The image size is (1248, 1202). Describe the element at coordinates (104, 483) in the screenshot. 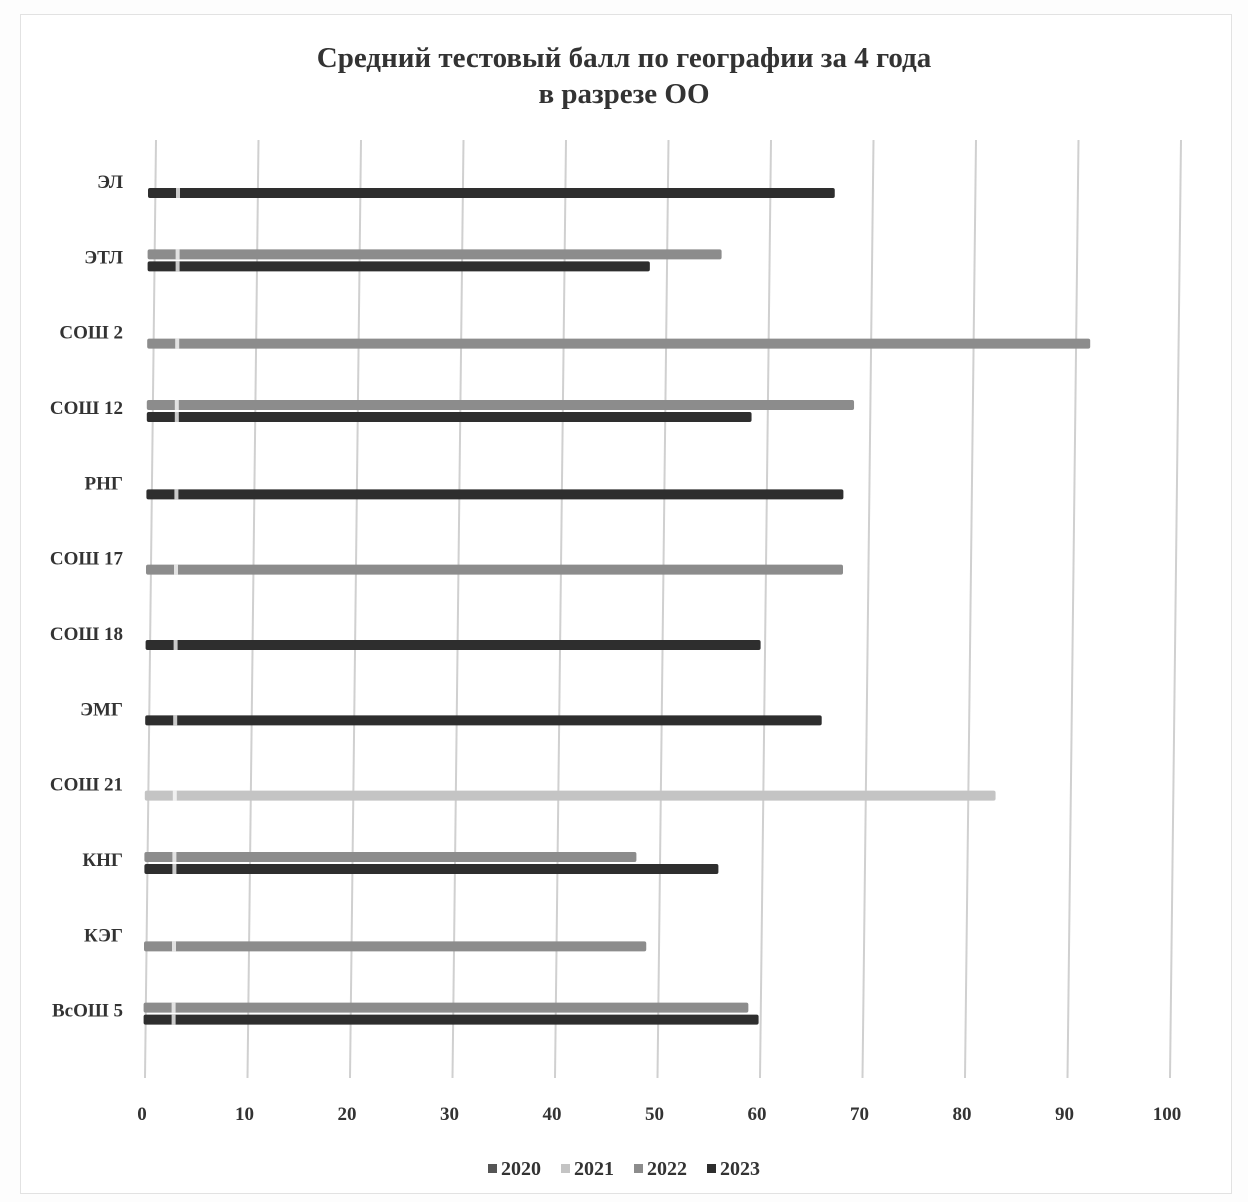

I see `category-label: РНГ` at that location.